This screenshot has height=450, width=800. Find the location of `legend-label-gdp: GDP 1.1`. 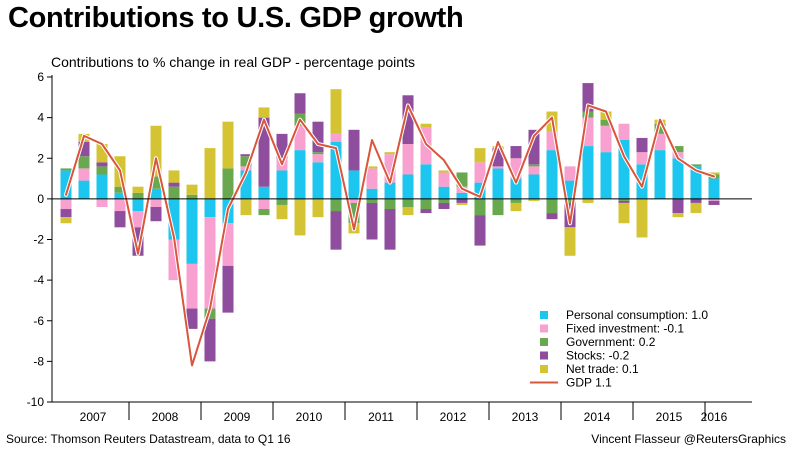

legend-label-gdp: GDP 1.1 is located at coordinates (589, 383).